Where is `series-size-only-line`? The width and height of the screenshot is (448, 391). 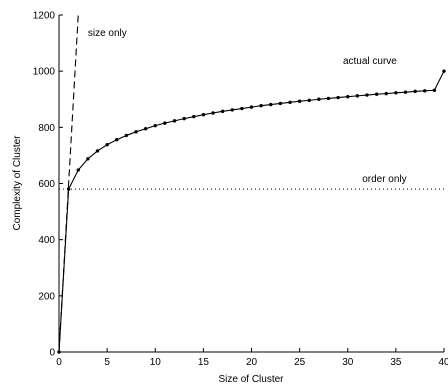 series-size-only-line is located at coordinates (68, 183).